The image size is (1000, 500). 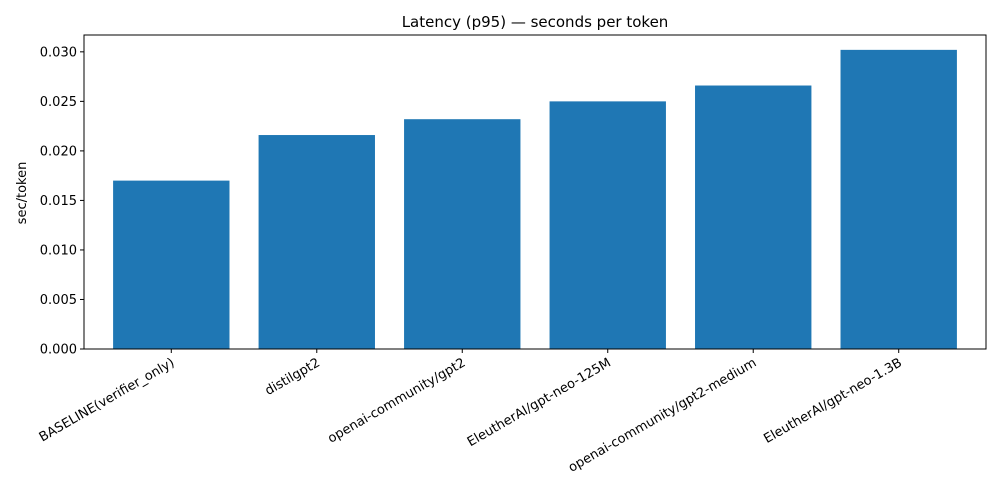 What do you see at coordinates (539, 402) in the screenshot?
I see `x-tick-label-3: EleutherAI/gpt-neo-125M` at bounding box center [539, 402].